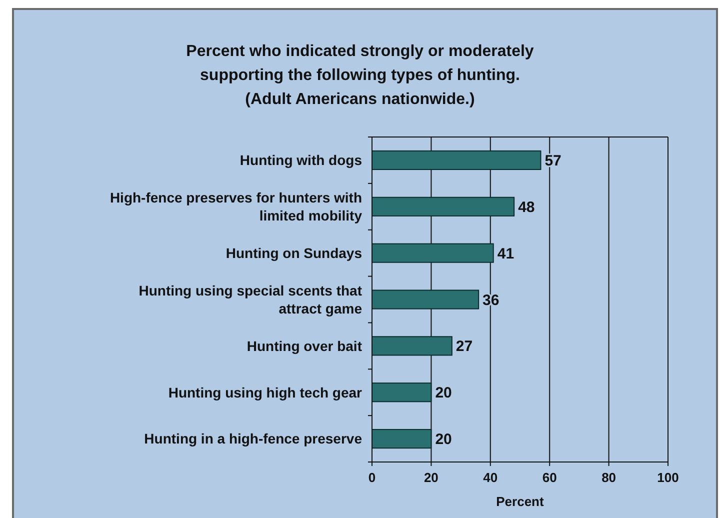 The image size is (720, 518). What do you see at coordinates (490, 477) in the screenshot?
I see `x-tick-label: 40` at bounding box center [490, 477].